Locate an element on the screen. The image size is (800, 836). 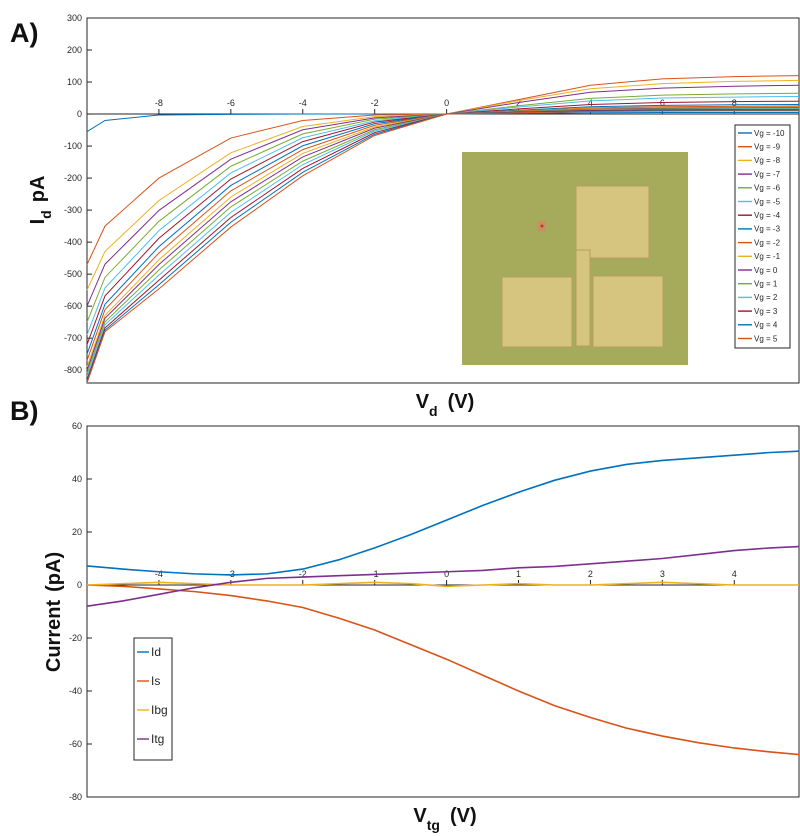
y-tick-label: -20 is located at coordinates (75, 638).